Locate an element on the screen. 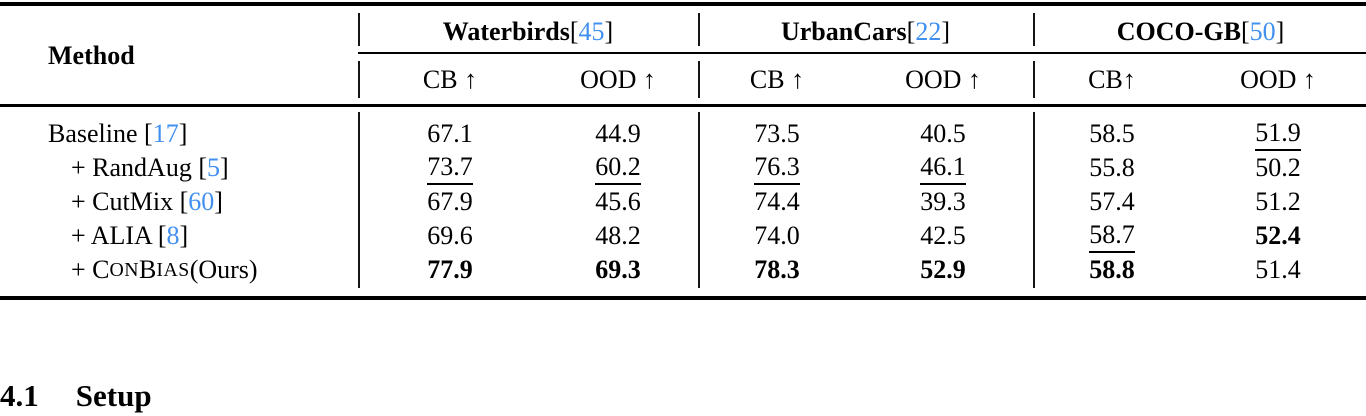  value-cell: 69.3 is located at coordinates (618, 270).